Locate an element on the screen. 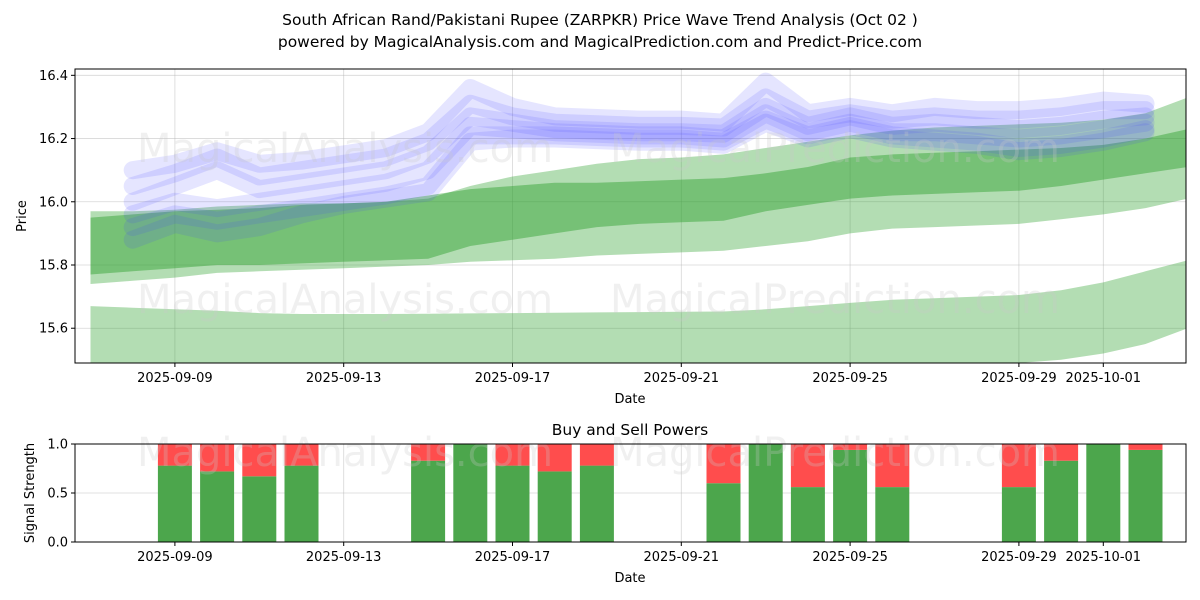 The image size is (1200, 600). watermark-prediction-top: MagicalPrediction.com is located at coordinates (835, 149).